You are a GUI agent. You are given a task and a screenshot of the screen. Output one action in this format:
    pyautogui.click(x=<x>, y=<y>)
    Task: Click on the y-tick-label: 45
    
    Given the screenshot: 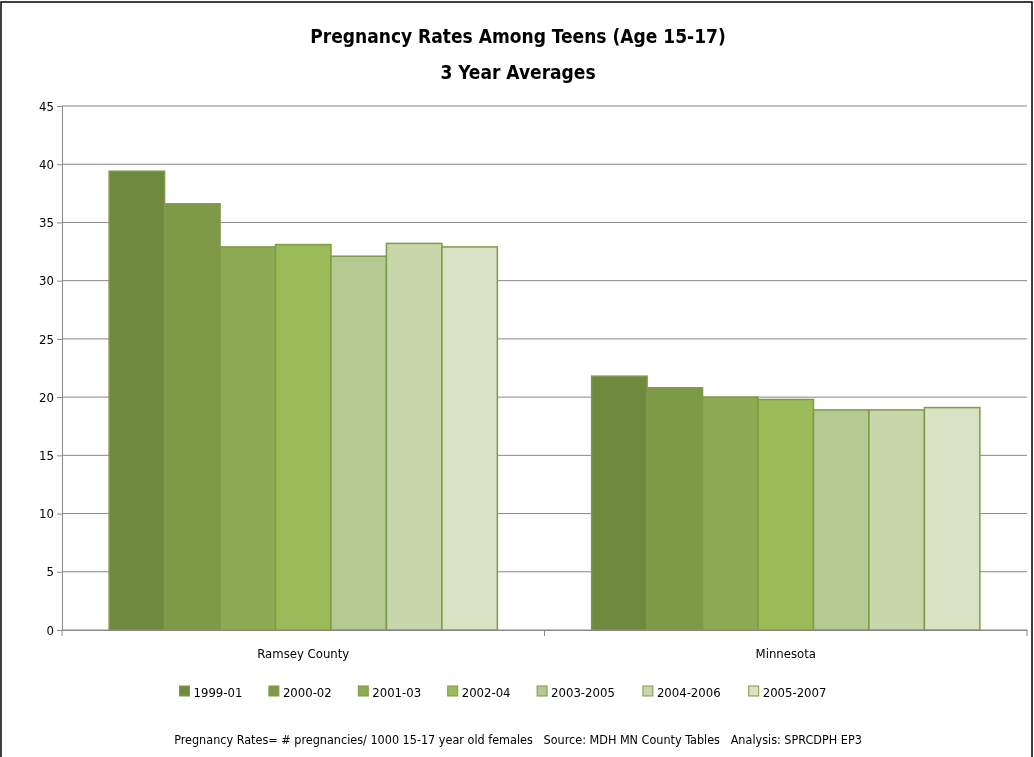 What is the action you would take?
    pyautogui.click(x=46, y=106)
    